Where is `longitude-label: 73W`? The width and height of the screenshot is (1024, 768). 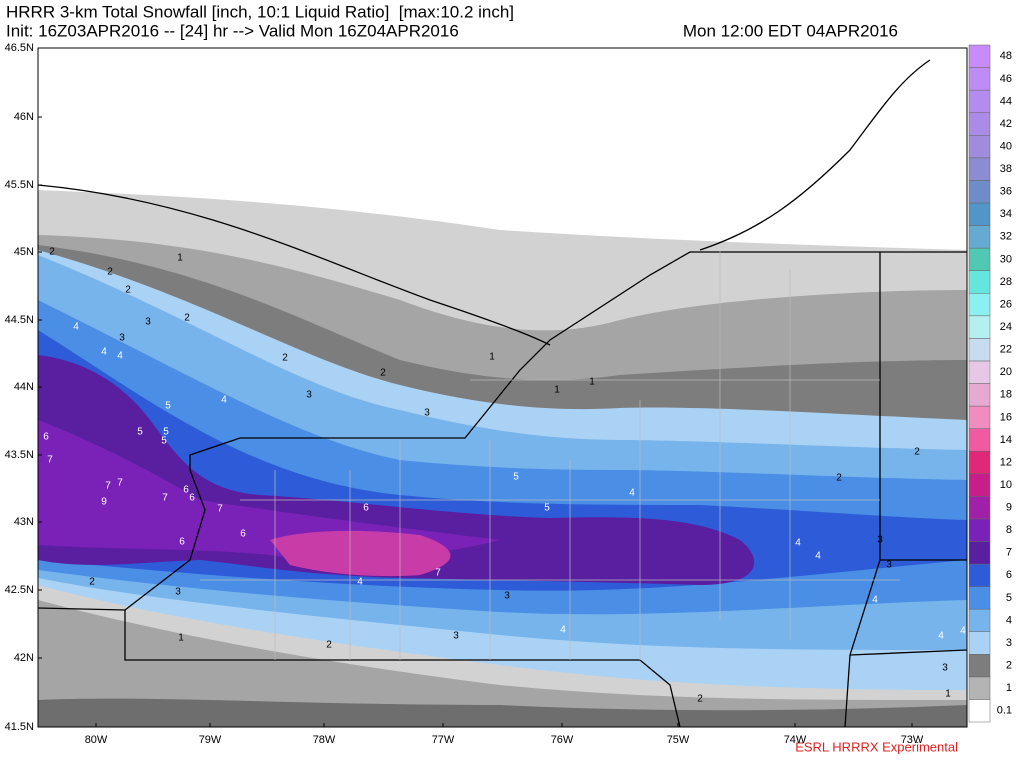
longitude-label: 73W is located at coordinates (912, 740).